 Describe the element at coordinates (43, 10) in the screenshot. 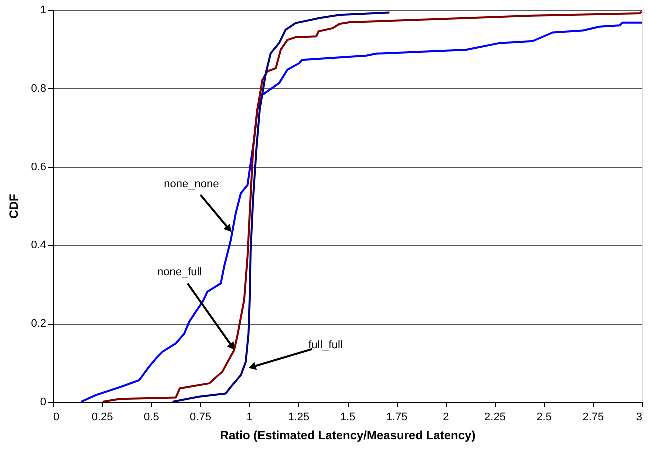

I see `y-tick-label: 1` at that location.